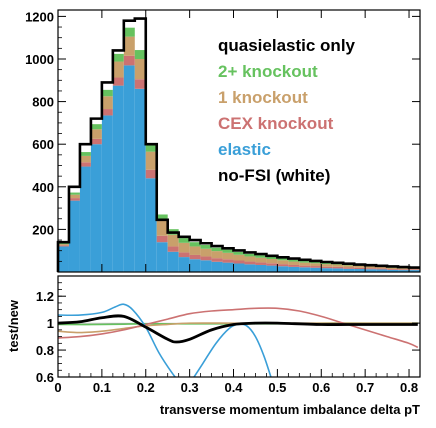 The width and height of the screenshot is (436, 428). Describe the element at coordinates (263, 97) in the screenshot. I see `legend-item-1-knockout: 1 knockout` at that location.